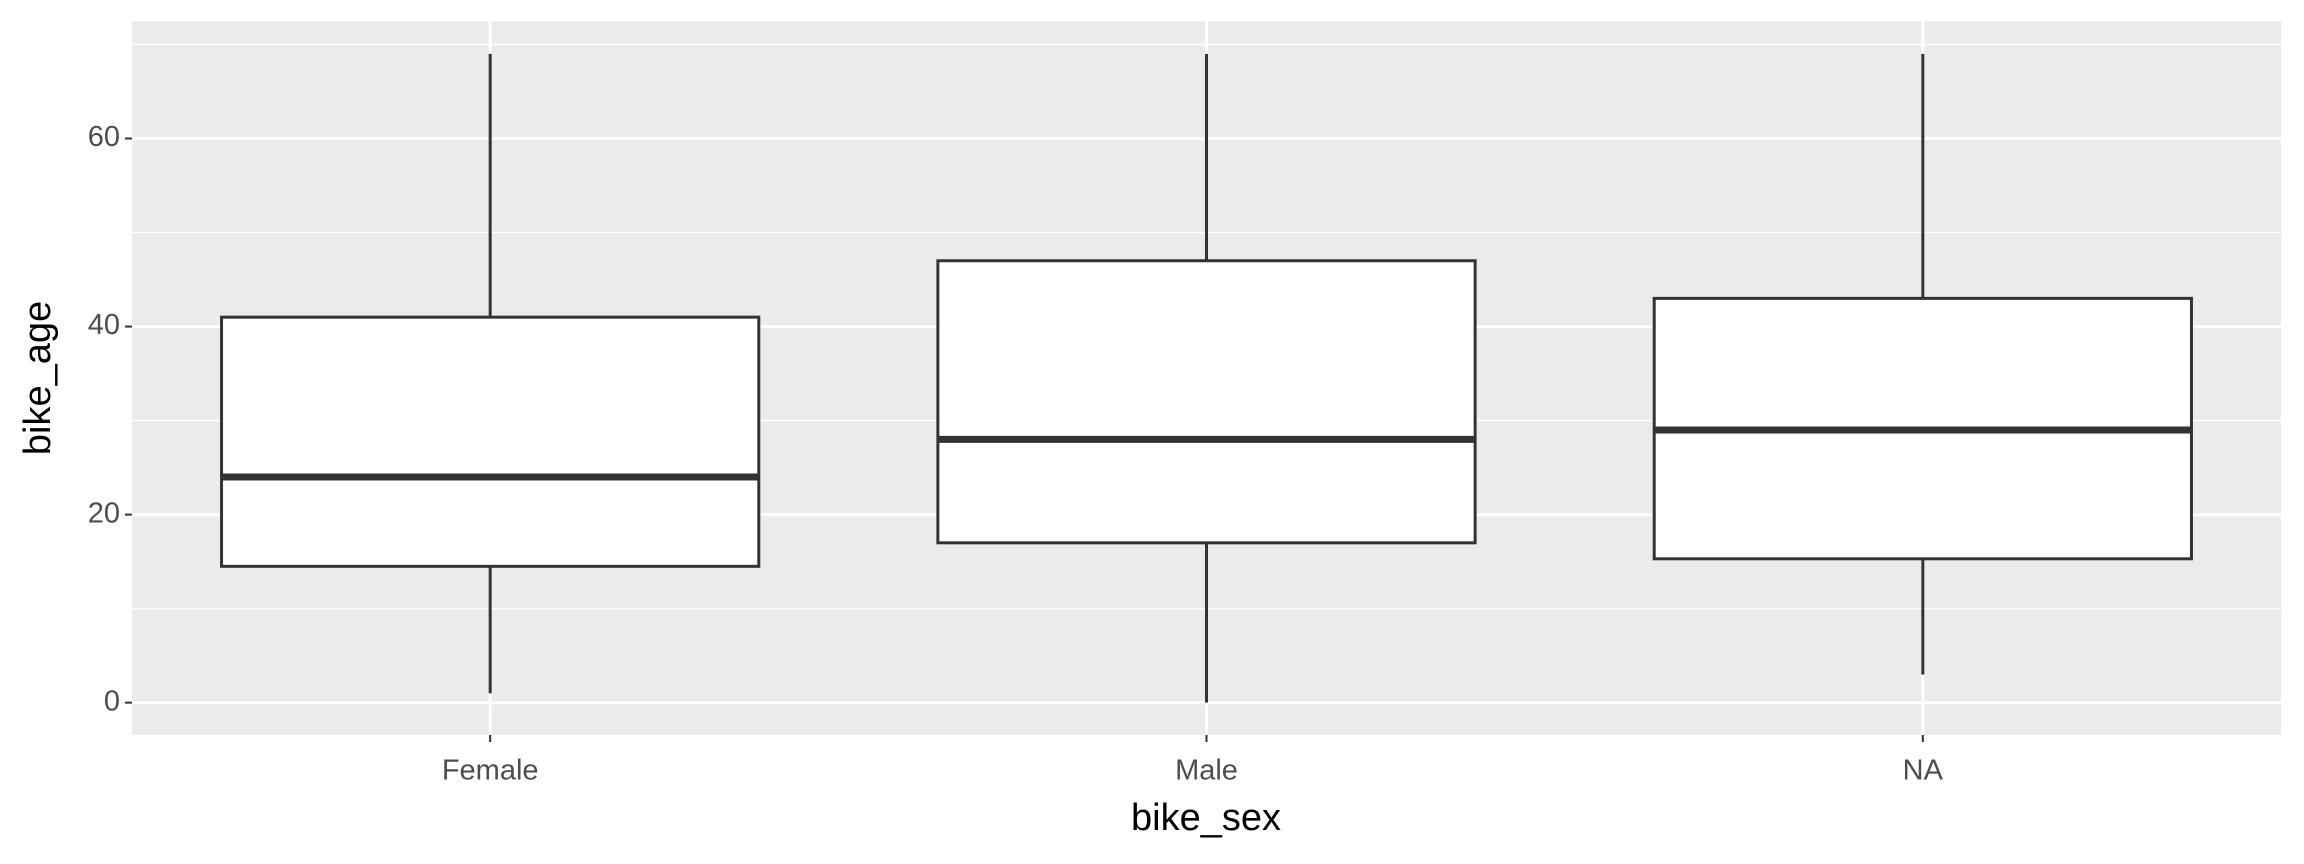 Image resolution: width=2304 pixels, height=864 pixels. Describe the element at coordinates (1206, 818) in the screenshot. I see `x-axis-title: bike_sex` at that location.